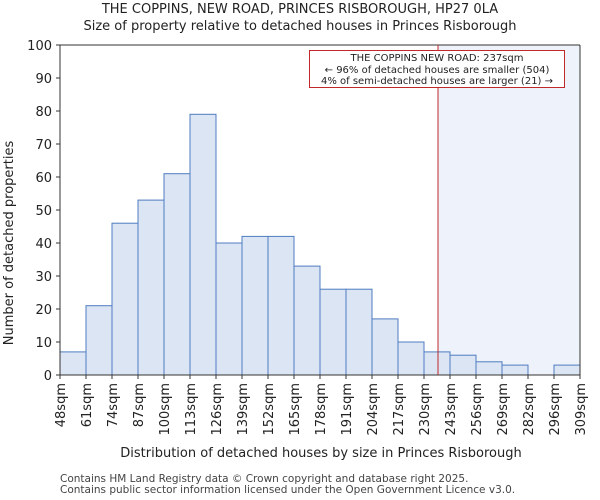  What do you see at coordinates (39, 46) in the screenshot?
I see `y-tick-label: 100` at bounding box center [39, 46].